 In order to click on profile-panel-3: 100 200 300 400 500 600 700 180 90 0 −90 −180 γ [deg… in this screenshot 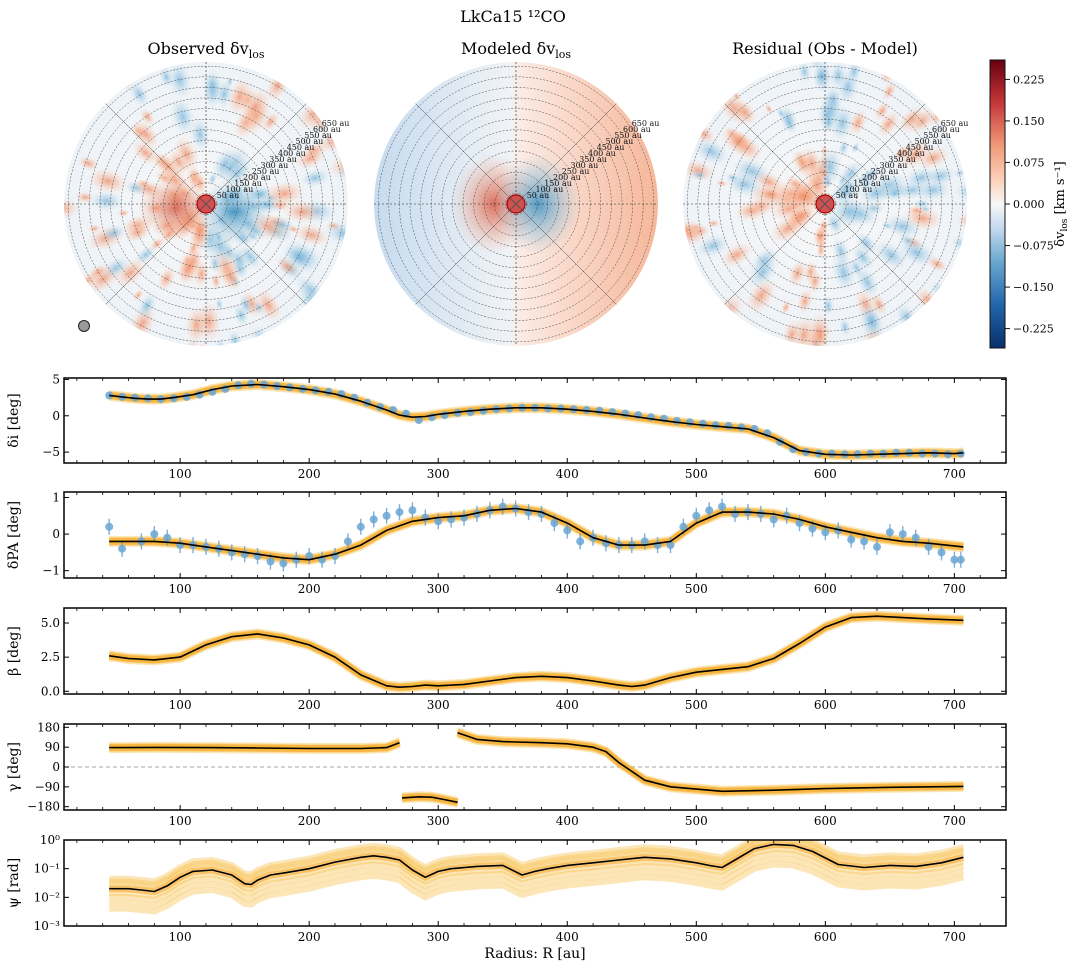, I will do `click(506, 774)`.